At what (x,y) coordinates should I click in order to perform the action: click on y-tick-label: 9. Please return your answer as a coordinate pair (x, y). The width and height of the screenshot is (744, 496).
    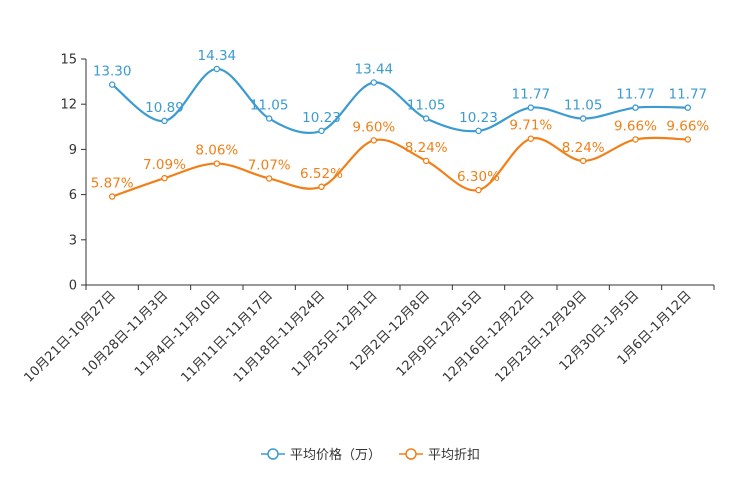
    Looking at the image, I should click on (73, 150).